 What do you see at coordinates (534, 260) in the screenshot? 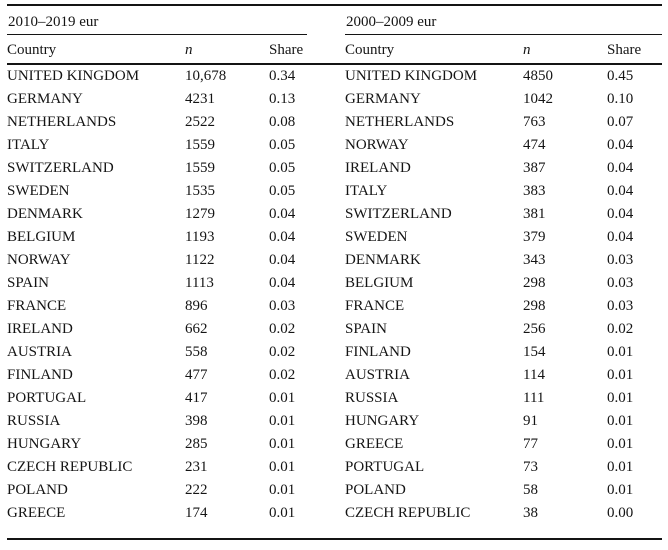
I see `n-cell: 343` at bounding box center [534, 260].